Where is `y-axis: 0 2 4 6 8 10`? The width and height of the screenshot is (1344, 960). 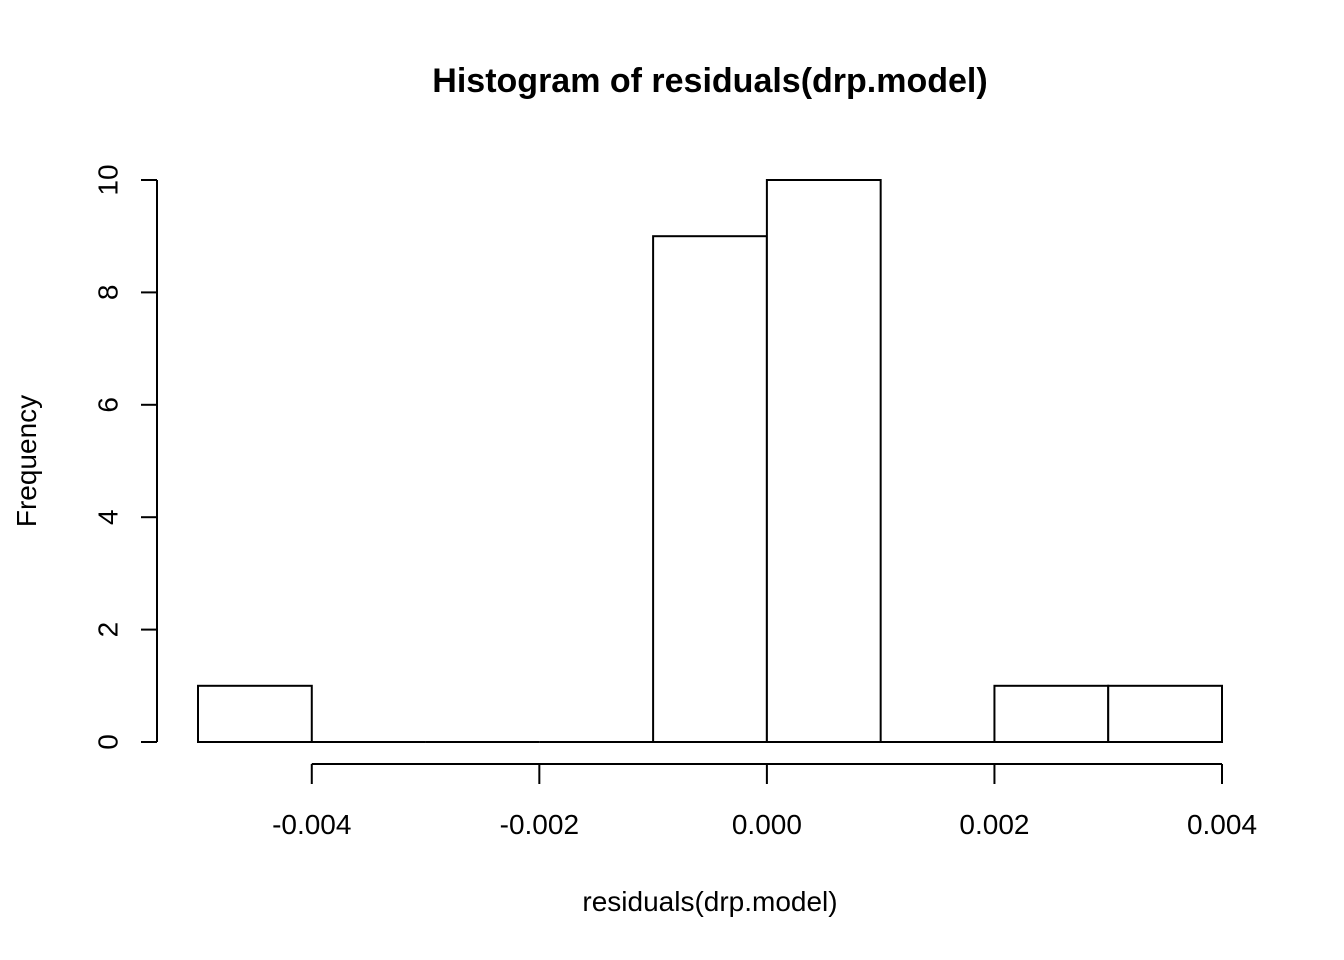 y-axis: 0 2 4 6 8 10 is located at coordinates (125, 457).